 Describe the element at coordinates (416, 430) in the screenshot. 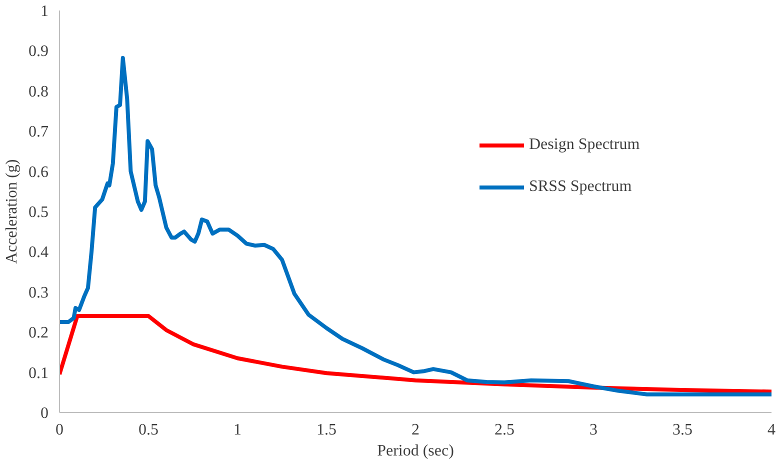

I see `x-tick-label: 2` at that location.